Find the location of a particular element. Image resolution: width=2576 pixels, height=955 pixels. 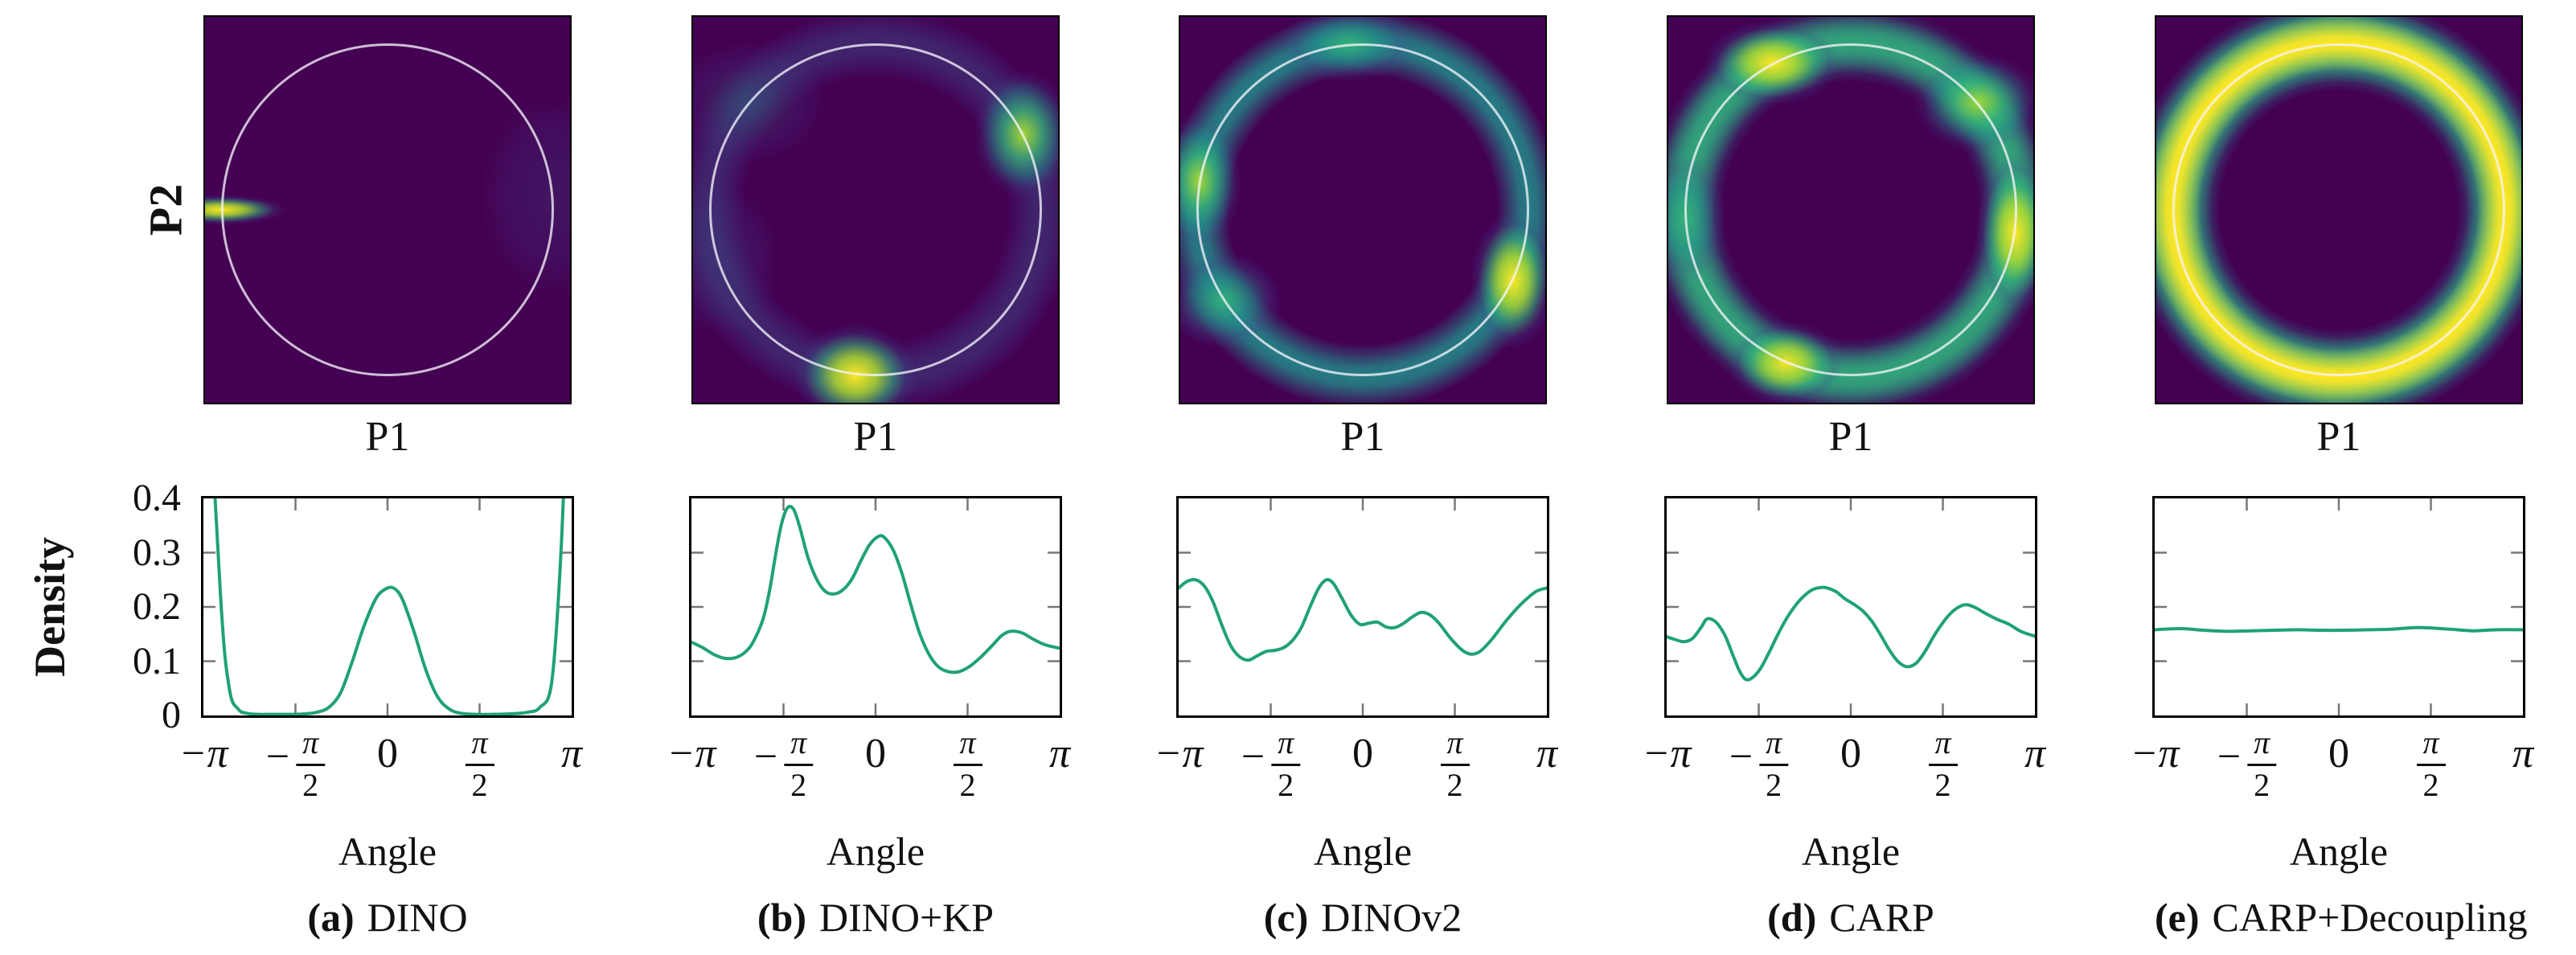

ytick-label-0: 0 is located at coordinates (171, 715).